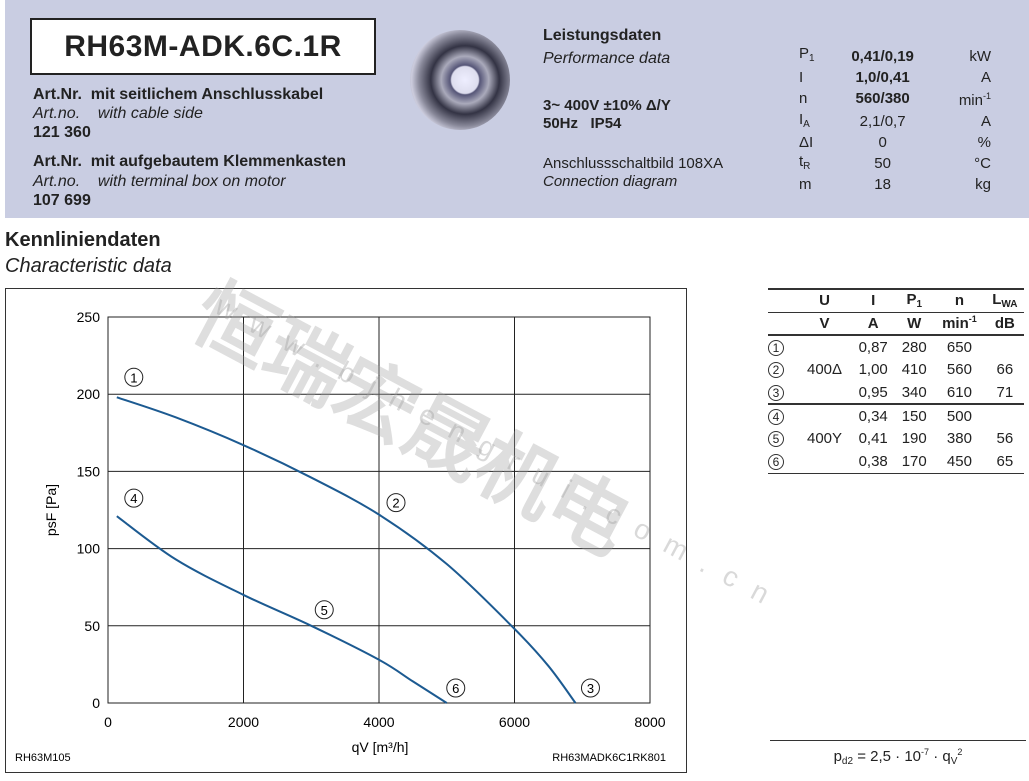 This screenshot has width=1029, height=781. Describe the element at coordinates (92, 626) in the screenshot. I see `y-tick-label: 50` at that location.